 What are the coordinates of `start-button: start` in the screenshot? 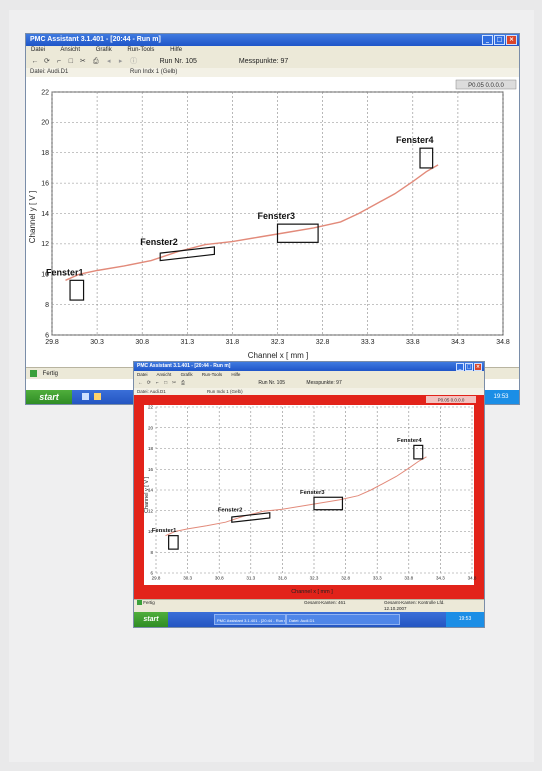 It's located at (49, 397).